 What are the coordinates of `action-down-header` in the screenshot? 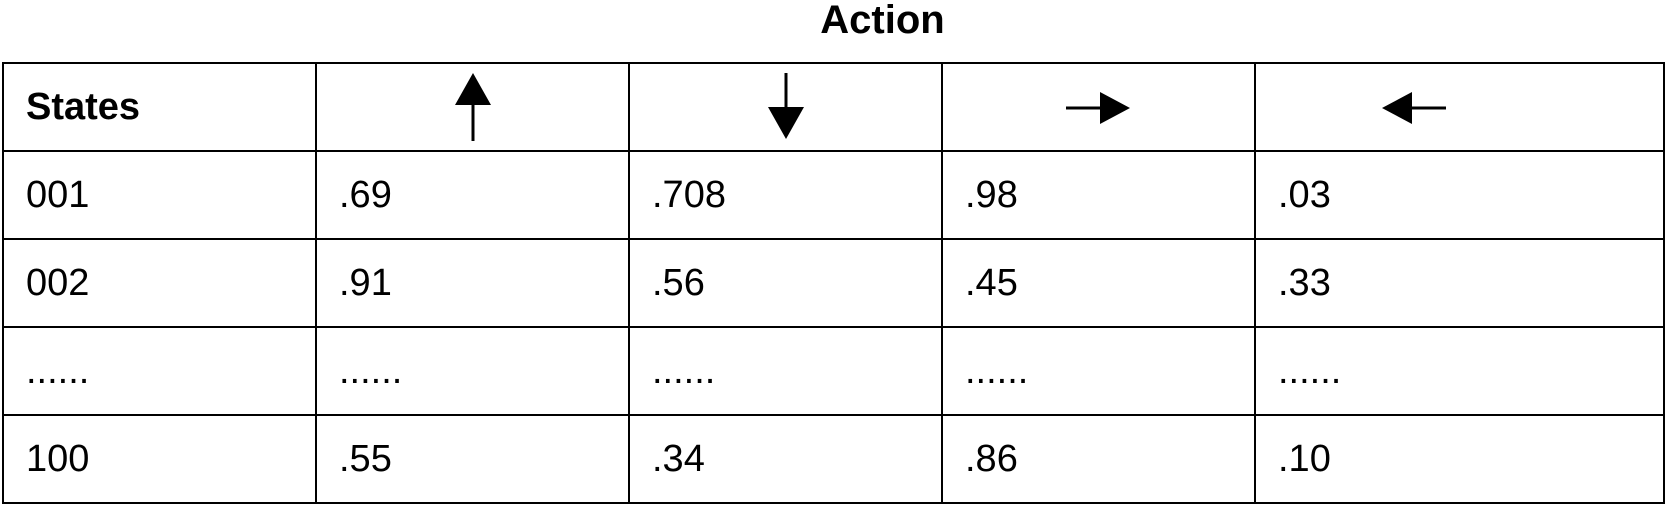 It's located at (785, 107).